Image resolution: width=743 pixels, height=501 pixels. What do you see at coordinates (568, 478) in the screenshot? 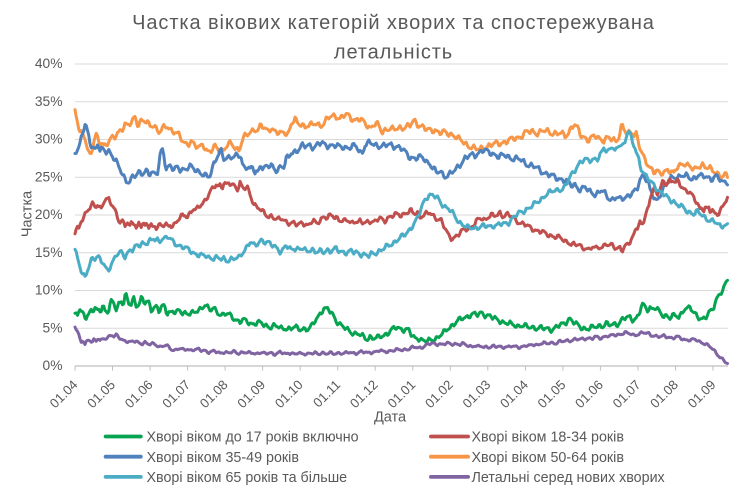
I see `svg-text: Летальні серед нових хворих` at bounding box center [568, 478].